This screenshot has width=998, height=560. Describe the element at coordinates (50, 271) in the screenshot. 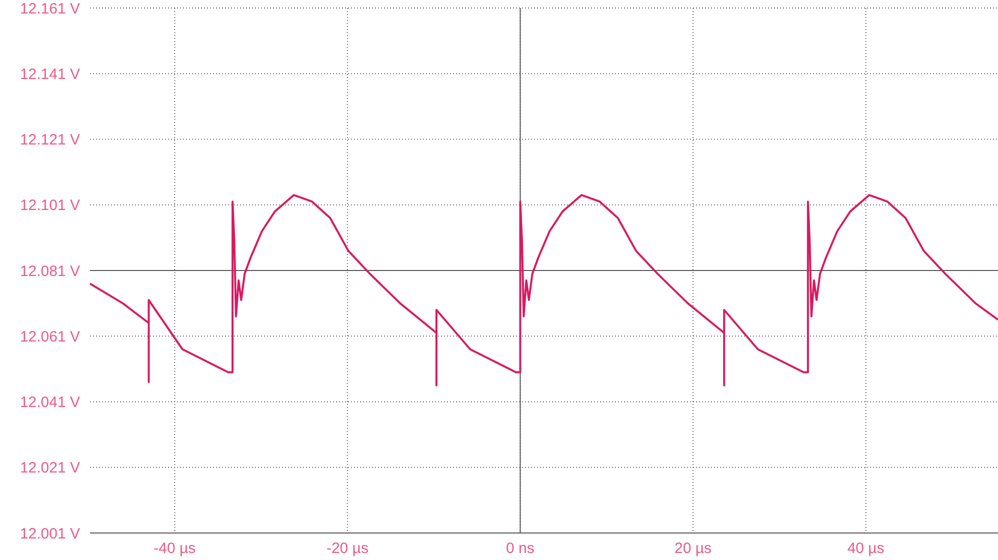

I see `y-tick-label: 12.081 V` at that location.